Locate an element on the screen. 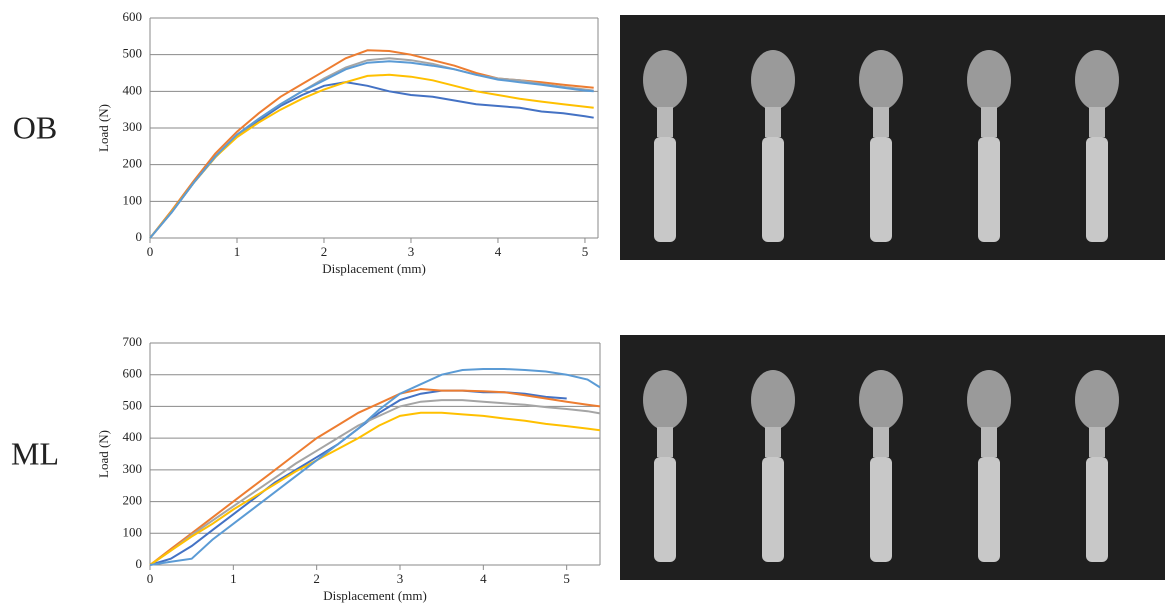 The width and height of the screenshot is (1167, 615). y-tick-label: 700 is located at coordinates (133, 341).